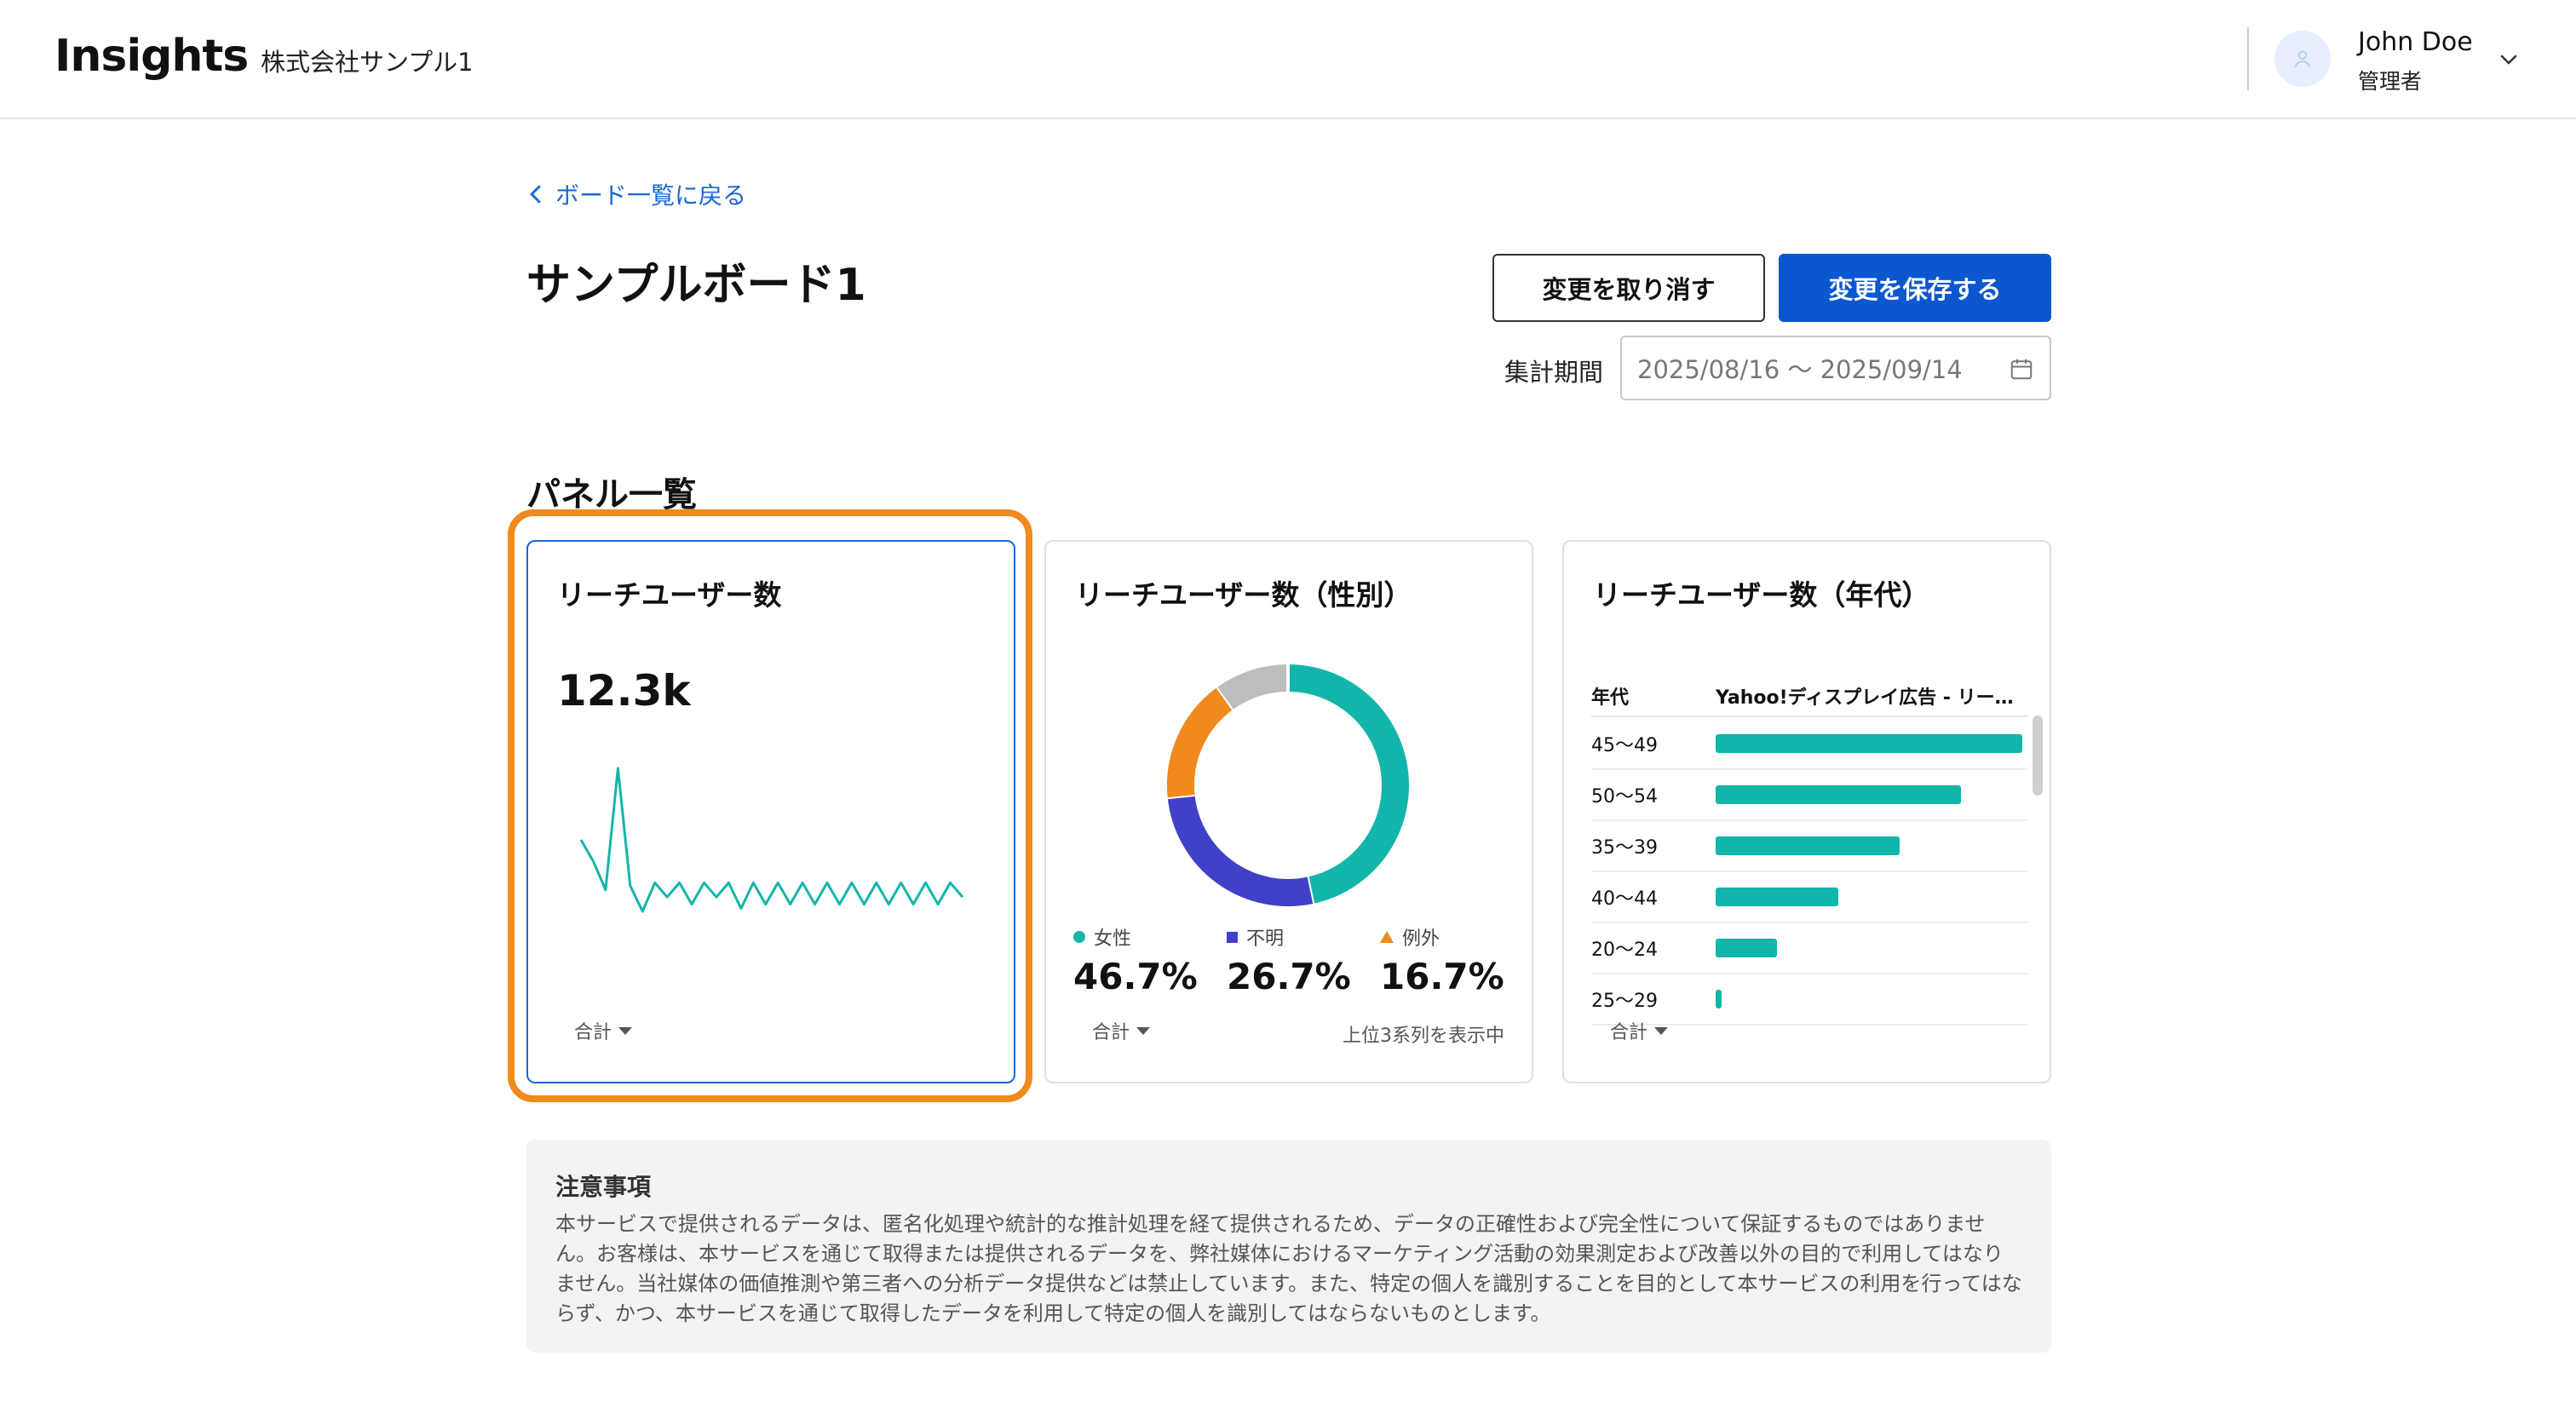 Image resolution: width=2576 pixels, height=1402 pixels. What do you see at coordinates (2416, 42) in the screenshot?
I see `user-name: John Doe` at bounding box center [2416, 42].